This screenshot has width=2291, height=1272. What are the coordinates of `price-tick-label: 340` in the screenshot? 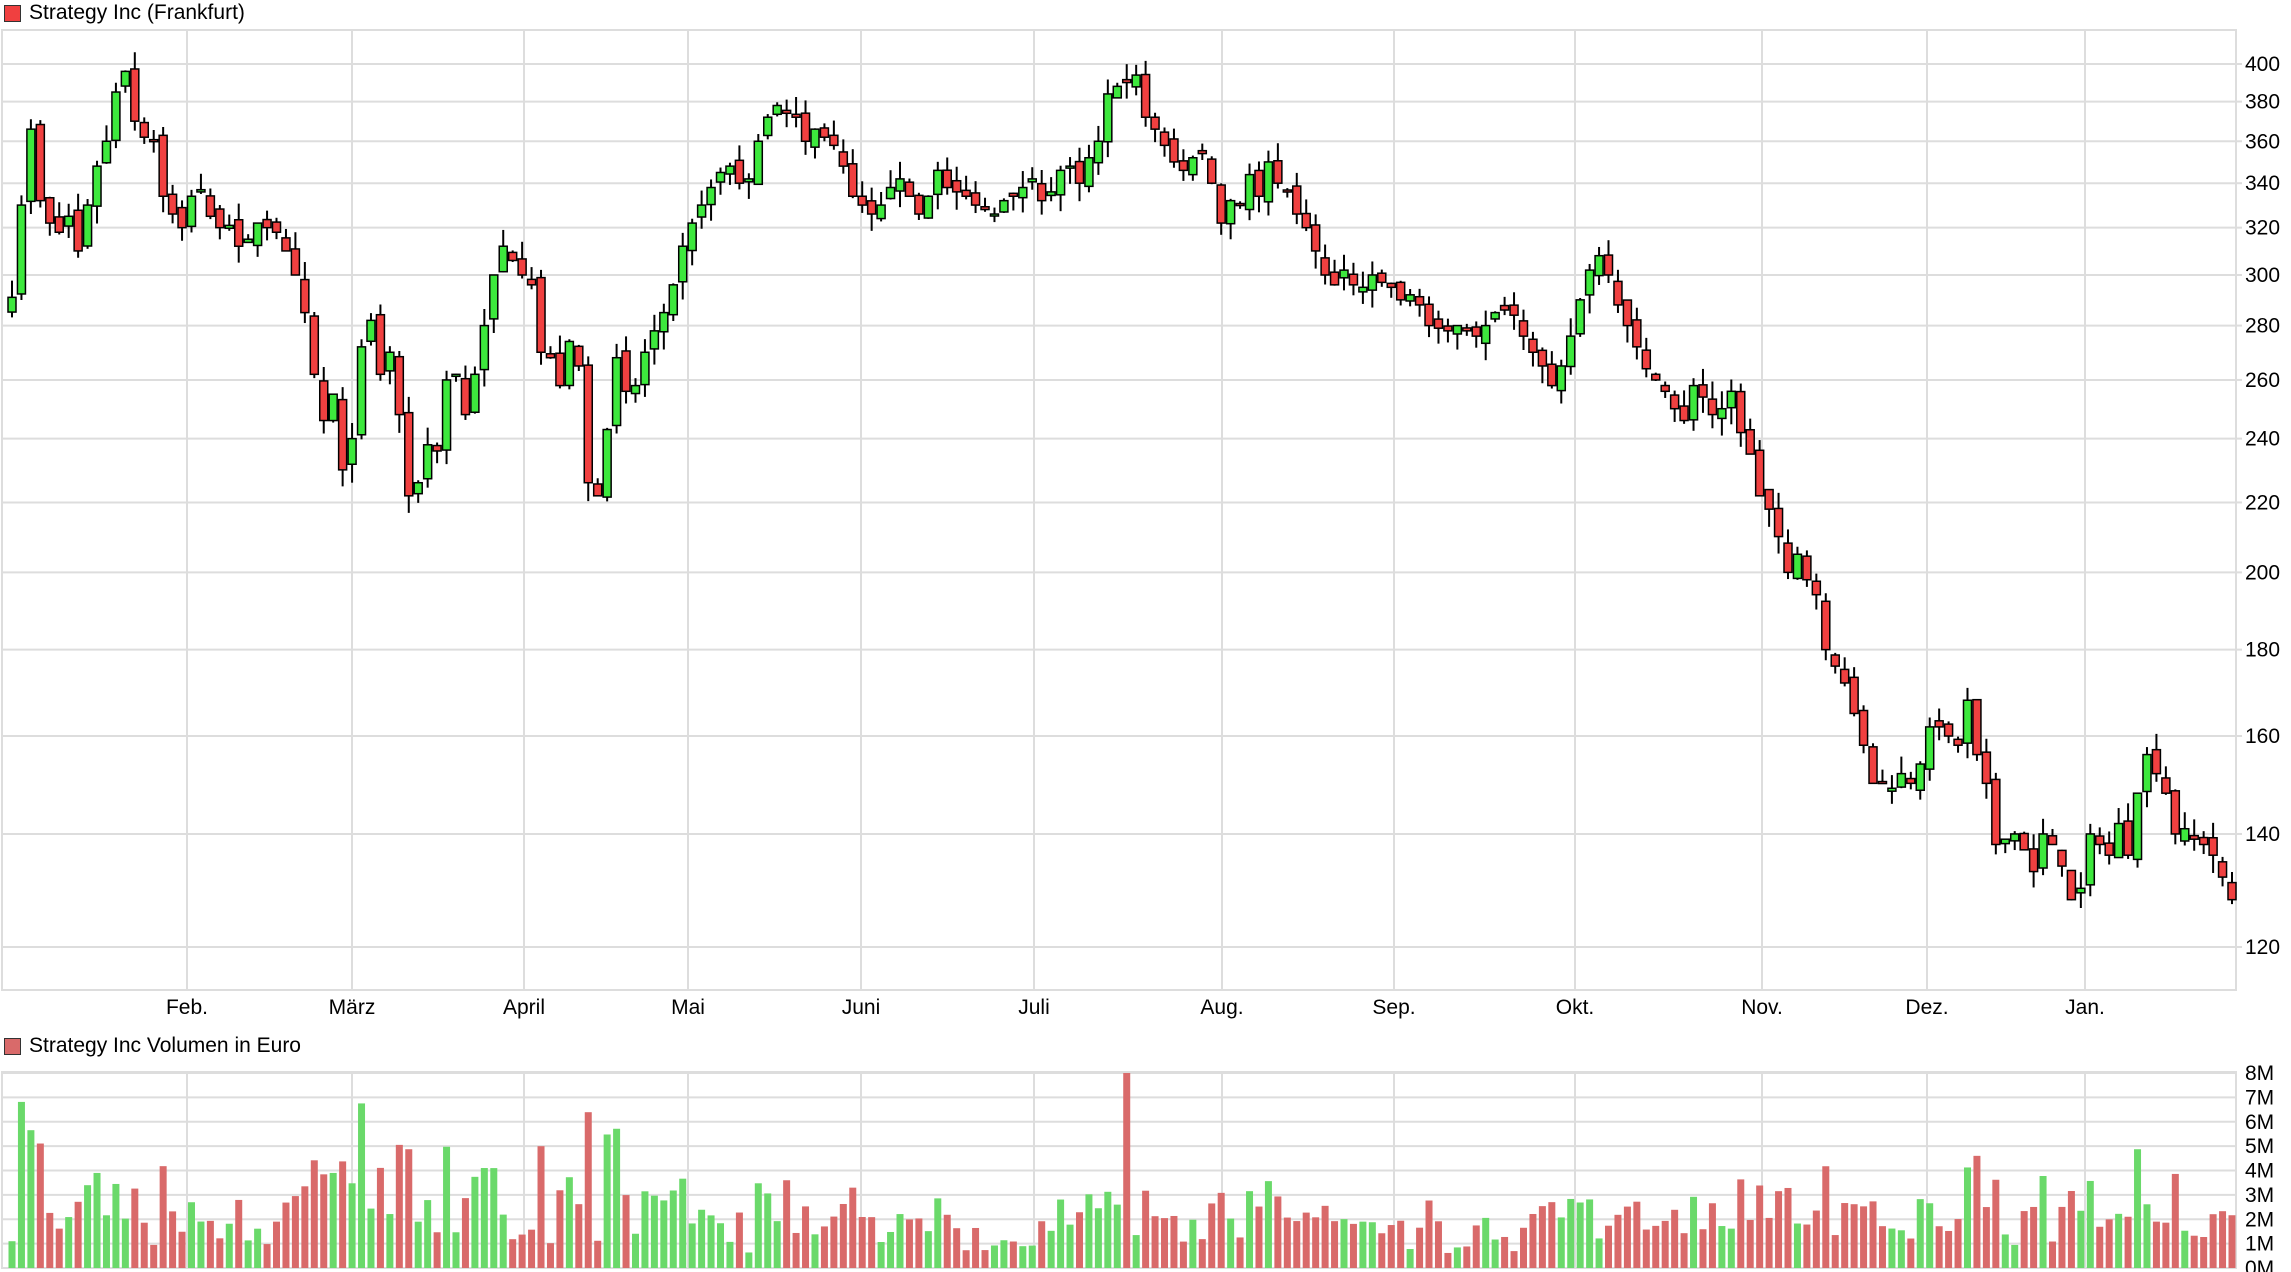 It's located at (2262, 183).